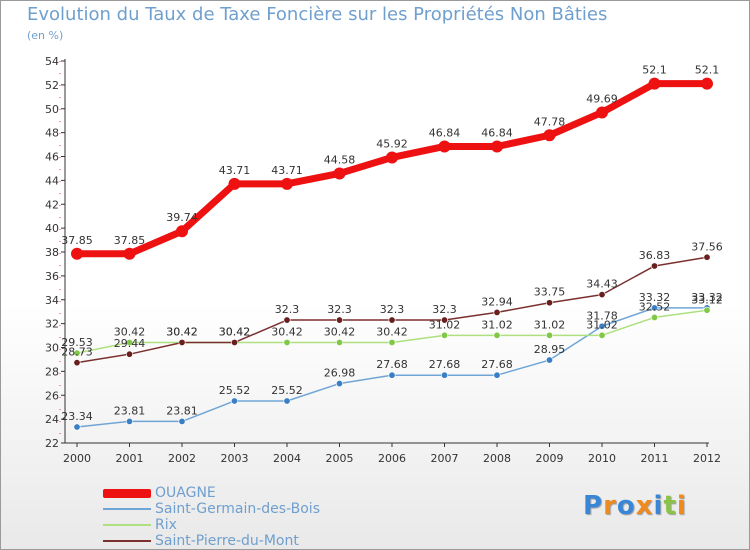 This screenshot has height=550, width=750. I want to click on data-label: 37.56, so click(707, 246).